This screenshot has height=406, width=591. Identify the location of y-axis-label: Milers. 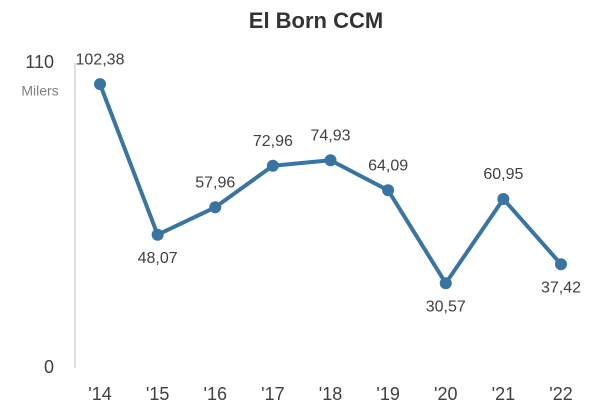
(39, 91).